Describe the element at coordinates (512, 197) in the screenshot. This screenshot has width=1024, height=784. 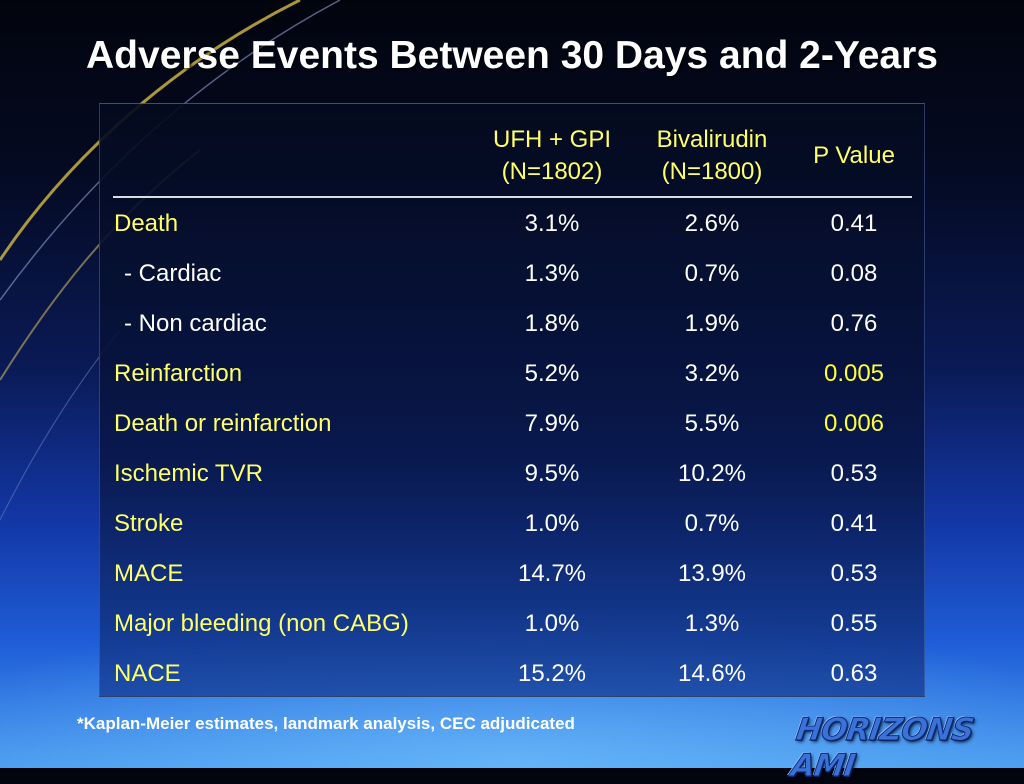
I see `header-divider` at that location.